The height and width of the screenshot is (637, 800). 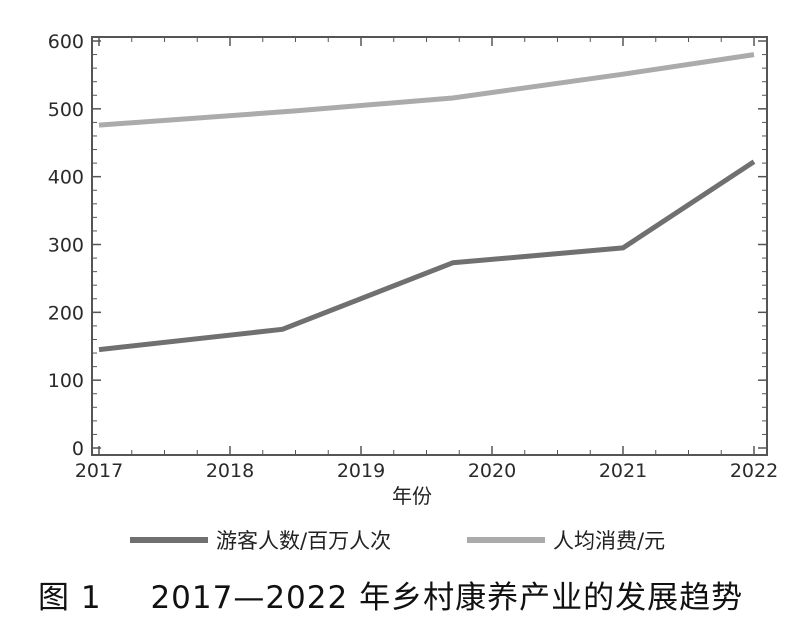 I want to click on y-tick-label: 600, so click(x=66, y=42).